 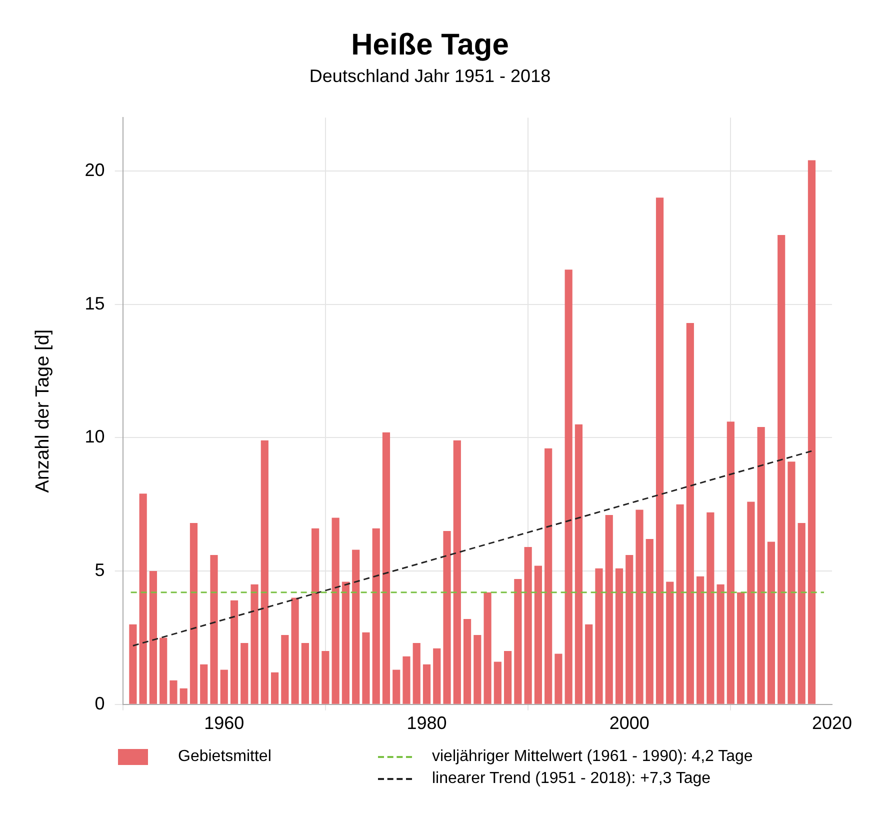 I want to click on legend-label: Gebietsmittel, so click(x=225, y=757).